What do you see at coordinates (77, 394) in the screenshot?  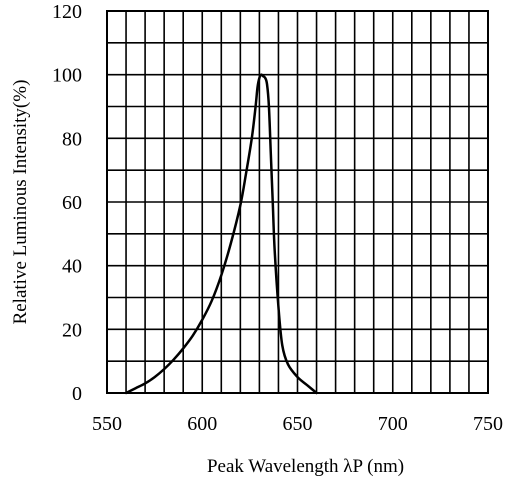 I see `y-tick-label: 0` at bounding box center [77, 394].